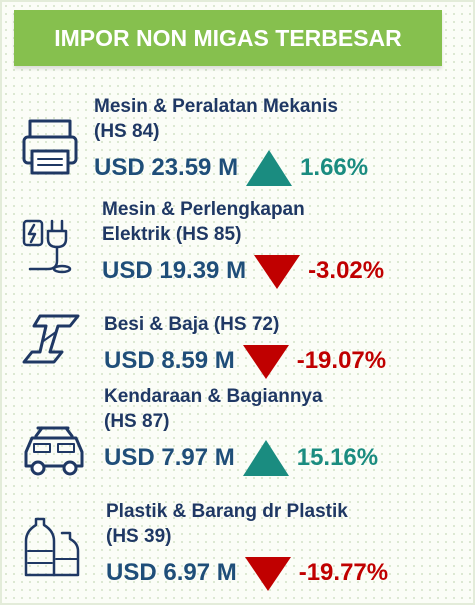 Image resolution: width=475 pixels, height=605 pixels. I want to click on value-row: USD 23.59 M 1.66%, so click(231, 168).